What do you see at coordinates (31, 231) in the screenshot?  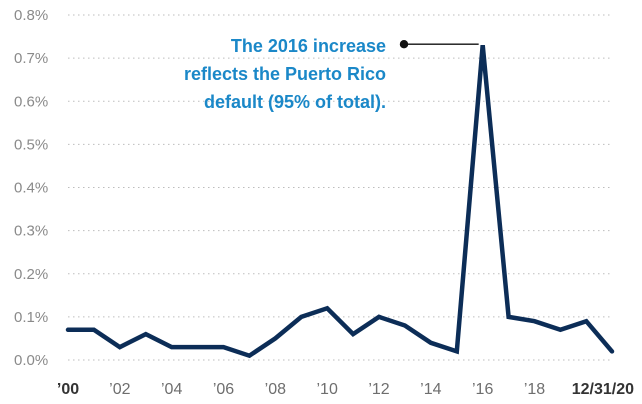 I see `y-tick-label: 0.3%` at bounding box center [31, 231].